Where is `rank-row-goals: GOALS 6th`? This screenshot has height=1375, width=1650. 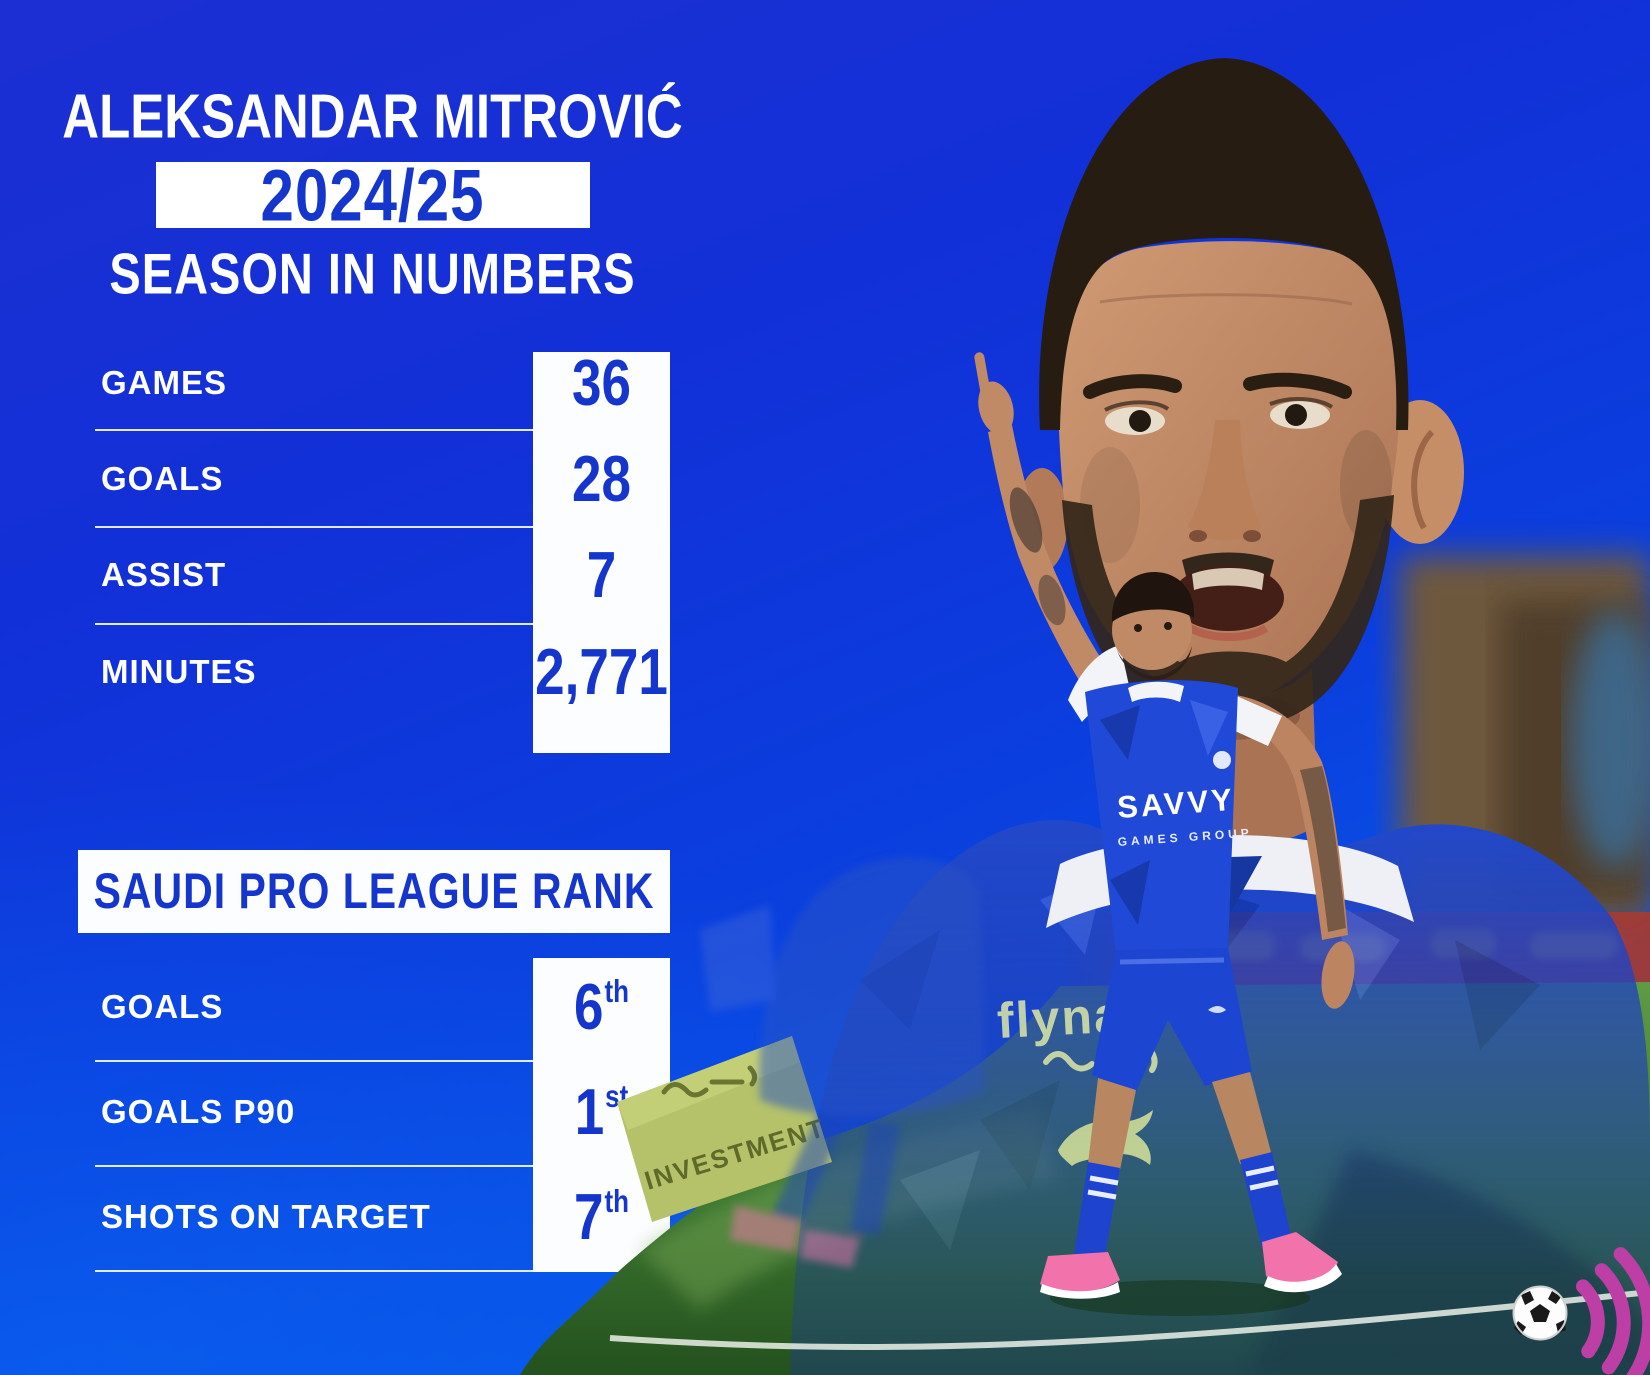 rank-row-goals: GOALS 6th is located at coordinates (382, 1007).